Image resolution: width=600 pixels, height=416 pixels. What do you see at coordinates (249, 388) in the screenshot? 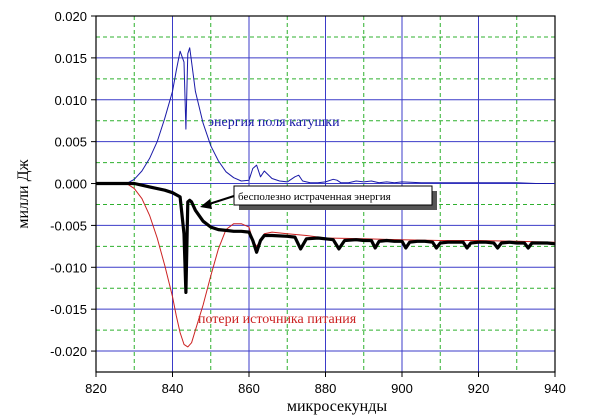
I see `x-tick-label: 860` at bounding box center [249, 388].